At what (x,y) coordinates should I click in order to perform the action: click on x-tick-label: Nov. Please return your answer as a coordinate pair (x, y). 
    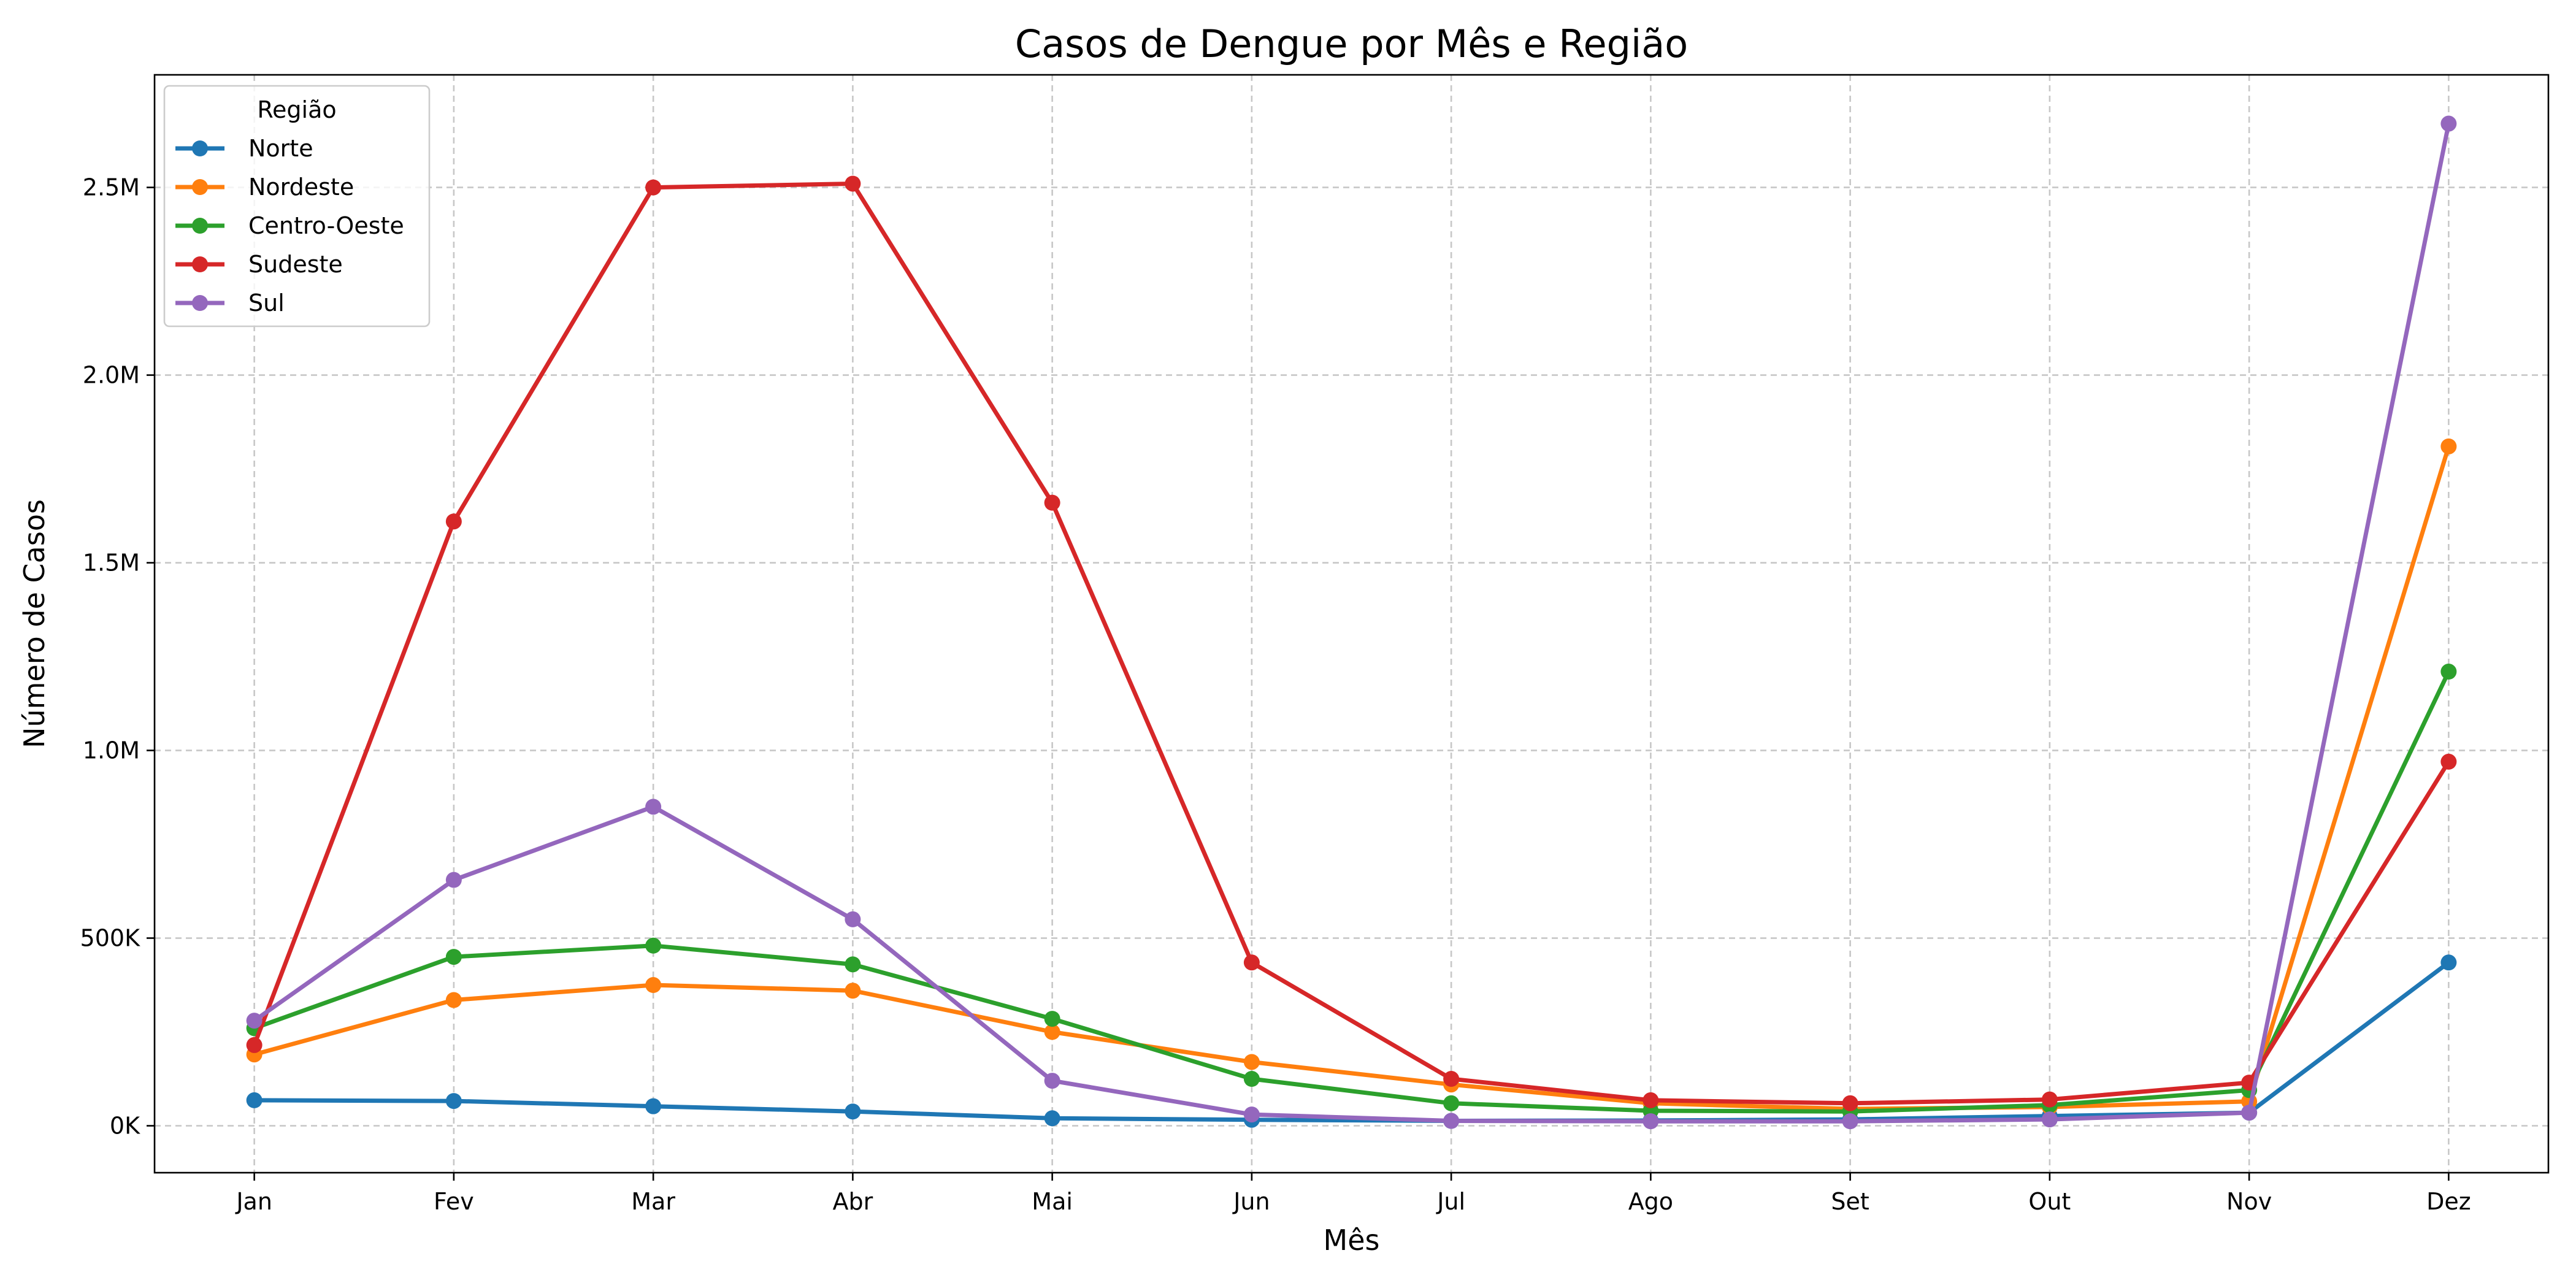
    Looking at the image, I should click on (2249, 1201).